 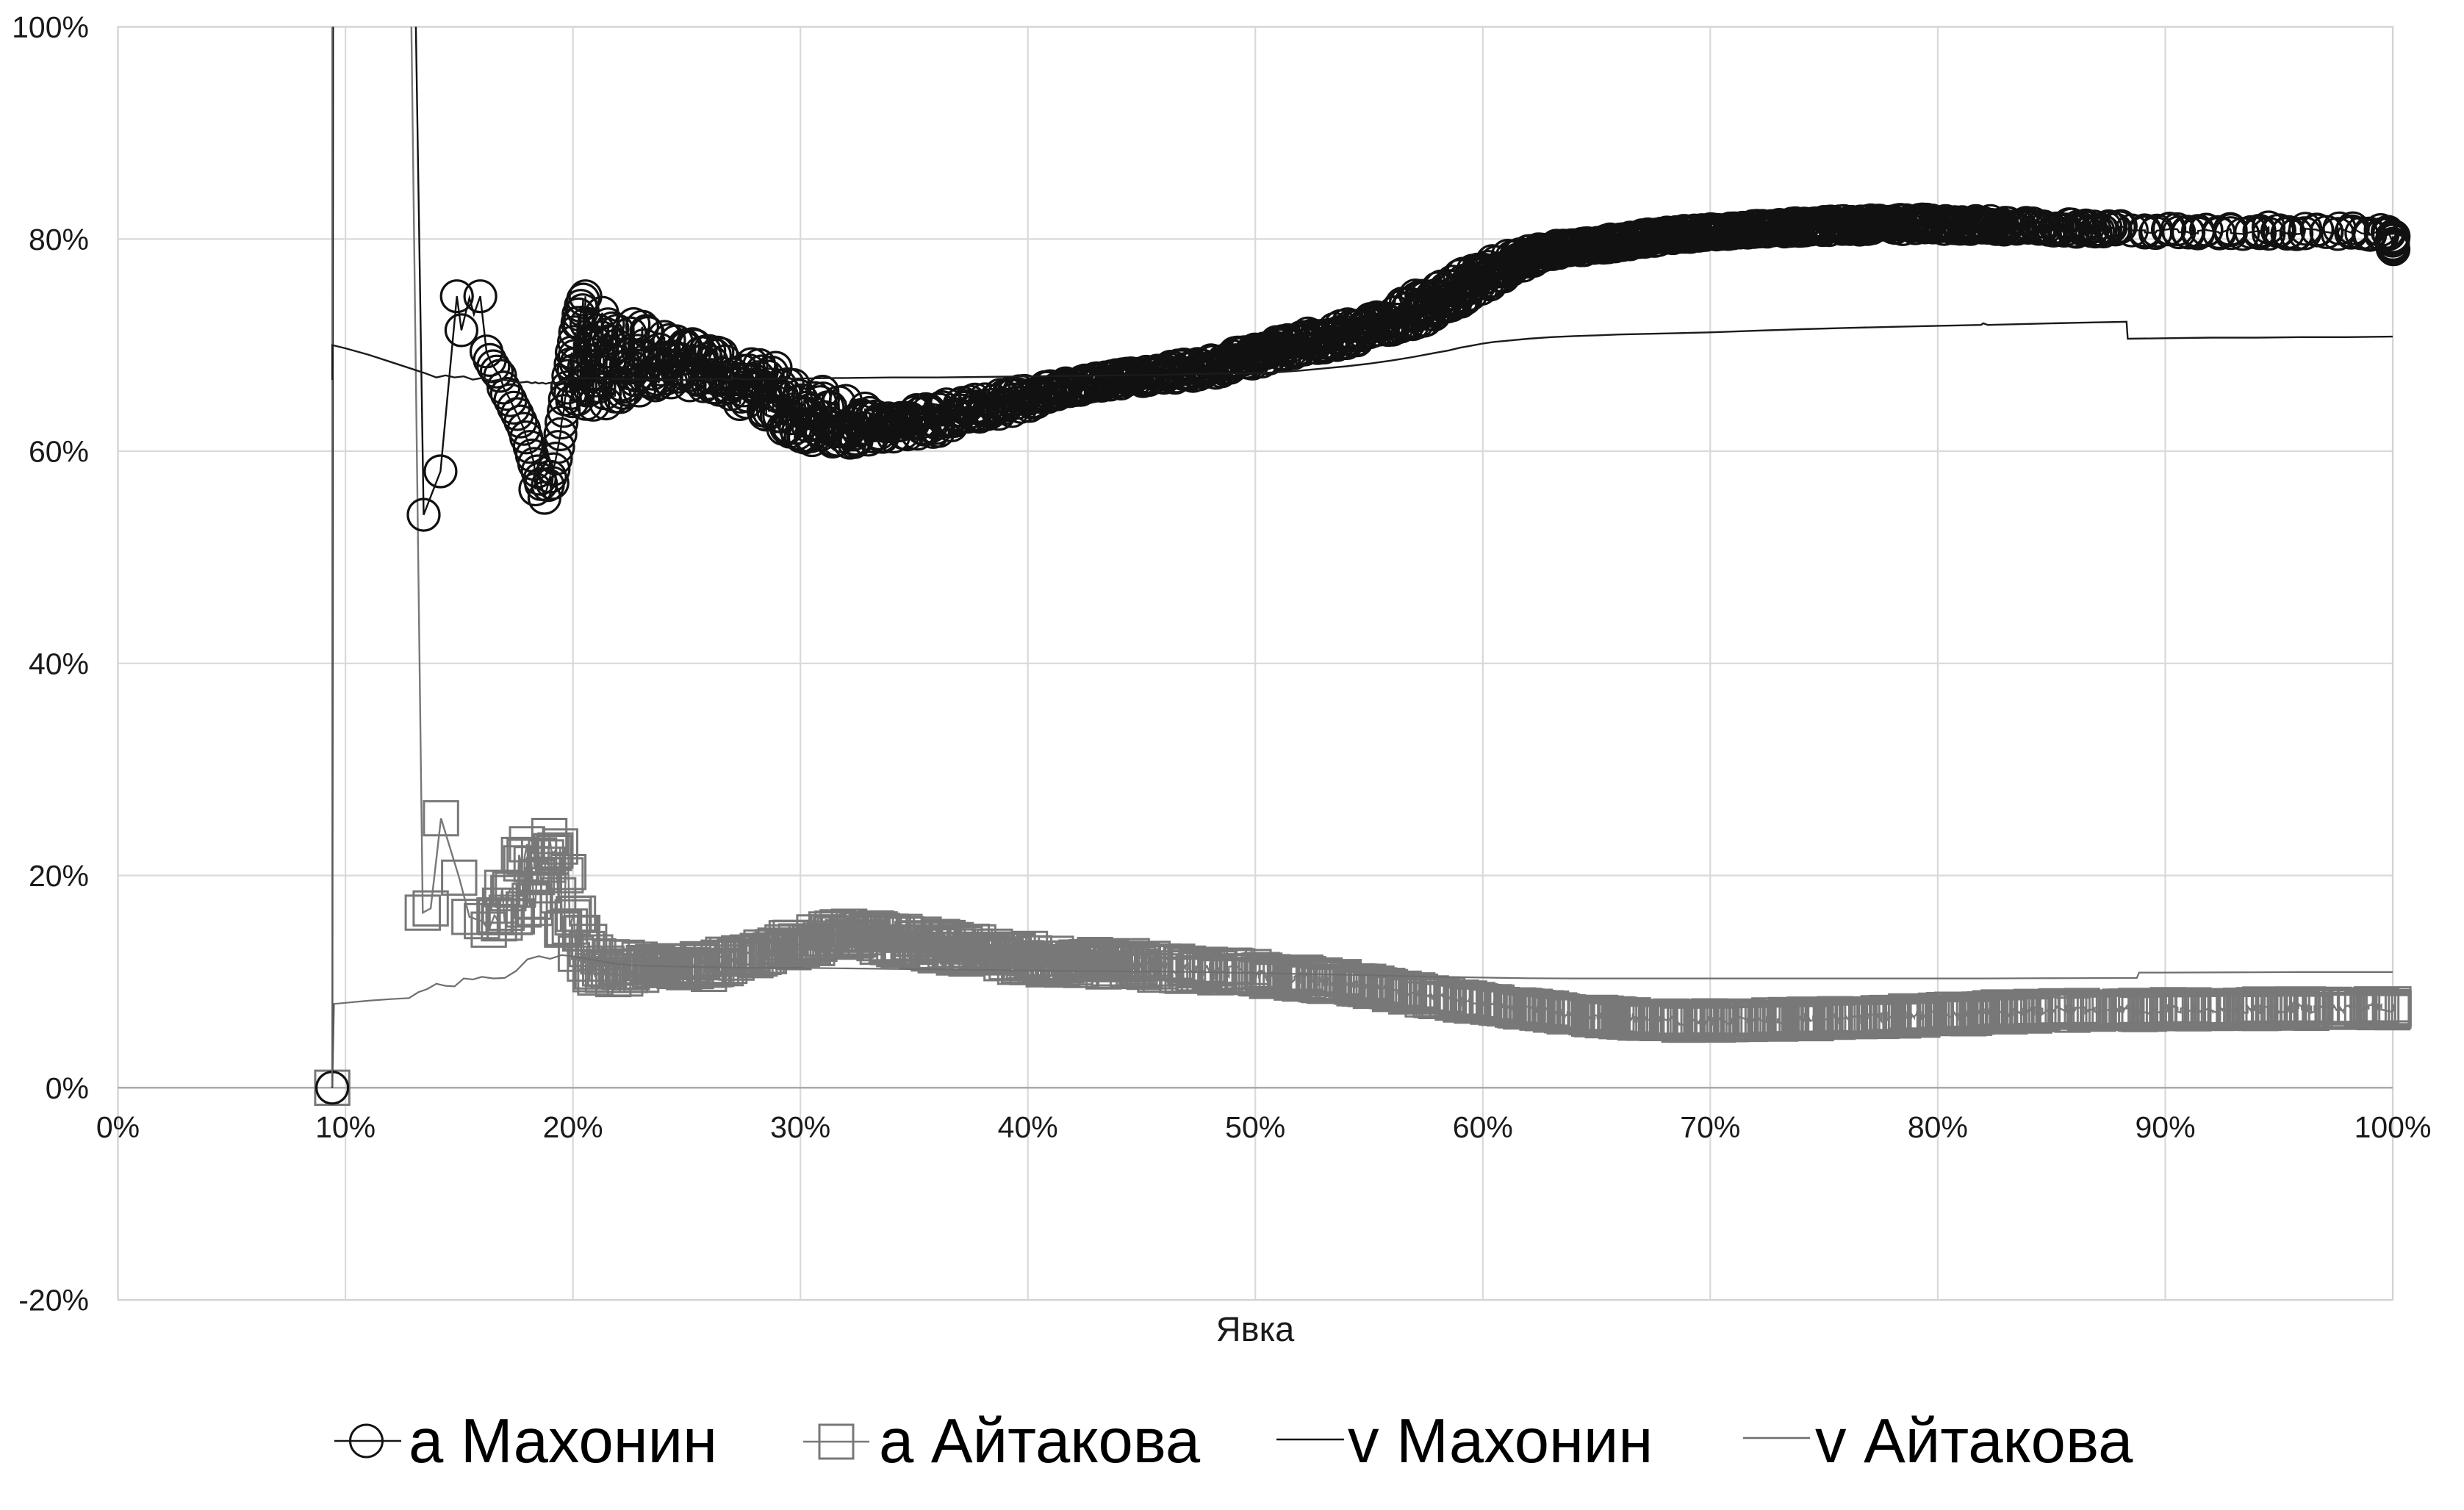 I want to click on svg-text: -20%, so click(x=54, y=1300).